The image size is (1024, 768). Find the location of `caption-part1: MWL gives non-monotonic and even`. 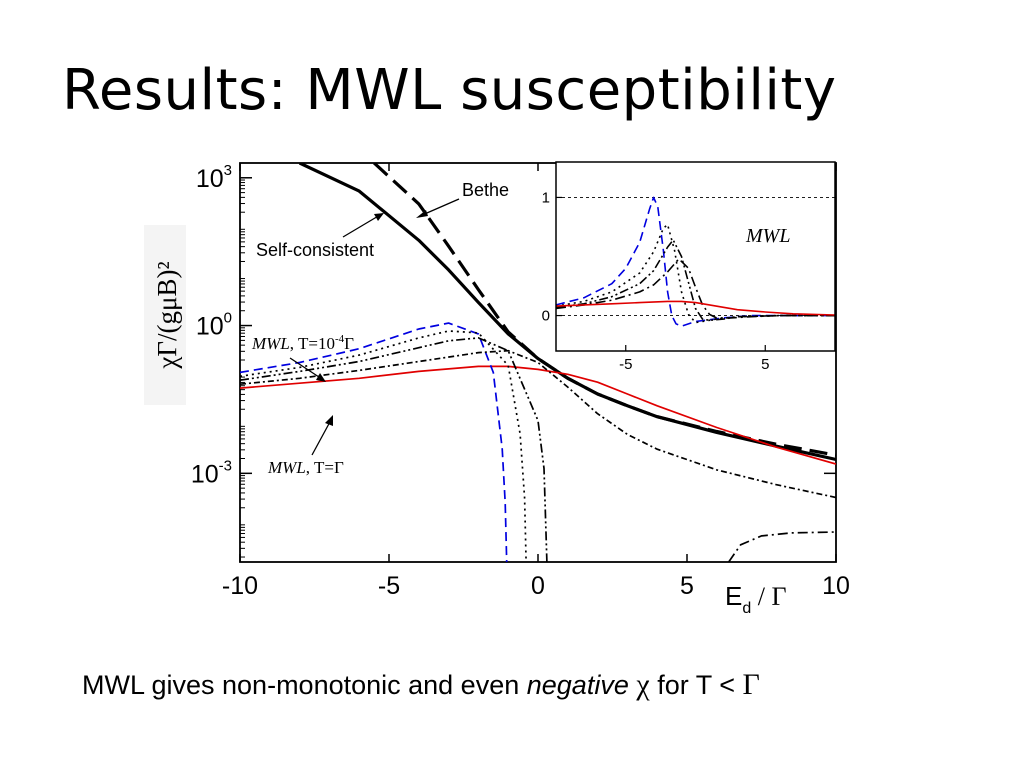

caption-part1: MWL gives non-monotonic and even is located at coordinates (304, 685).